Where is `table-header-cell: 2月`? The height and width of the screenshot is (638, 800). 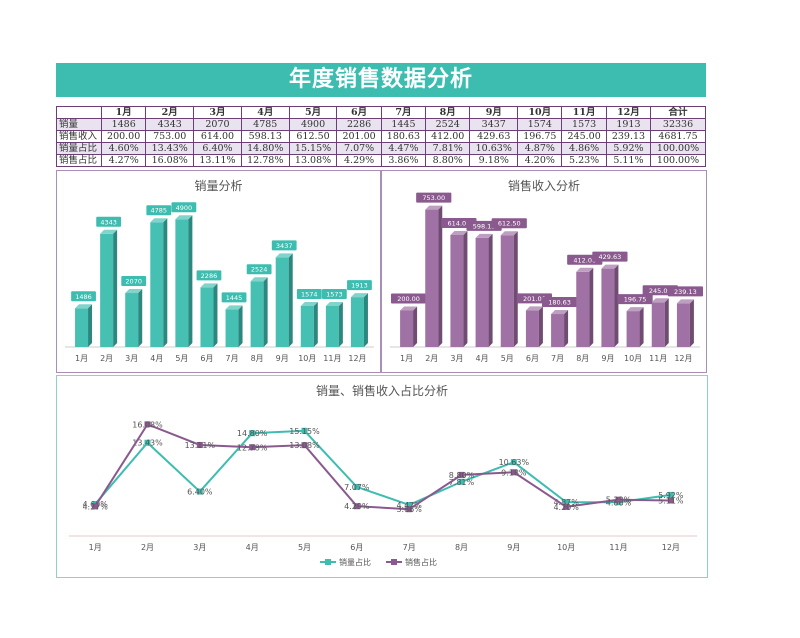
table-header-cell: 2月 is located at coordinates (170, 112).